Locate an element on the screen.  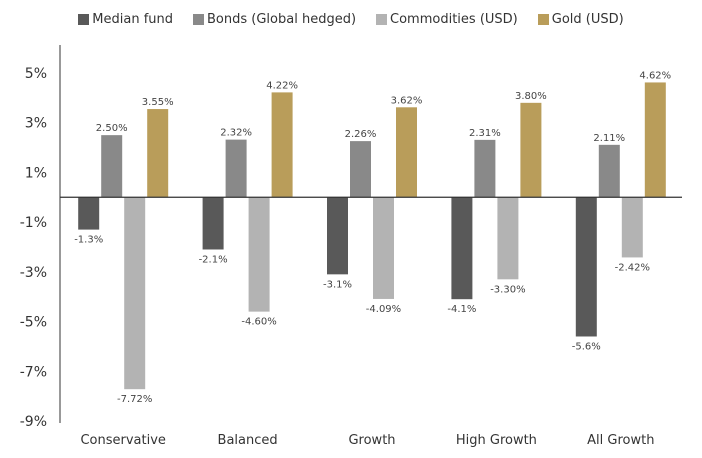
legend-label: Median fund is located at coordinates (133, 19).